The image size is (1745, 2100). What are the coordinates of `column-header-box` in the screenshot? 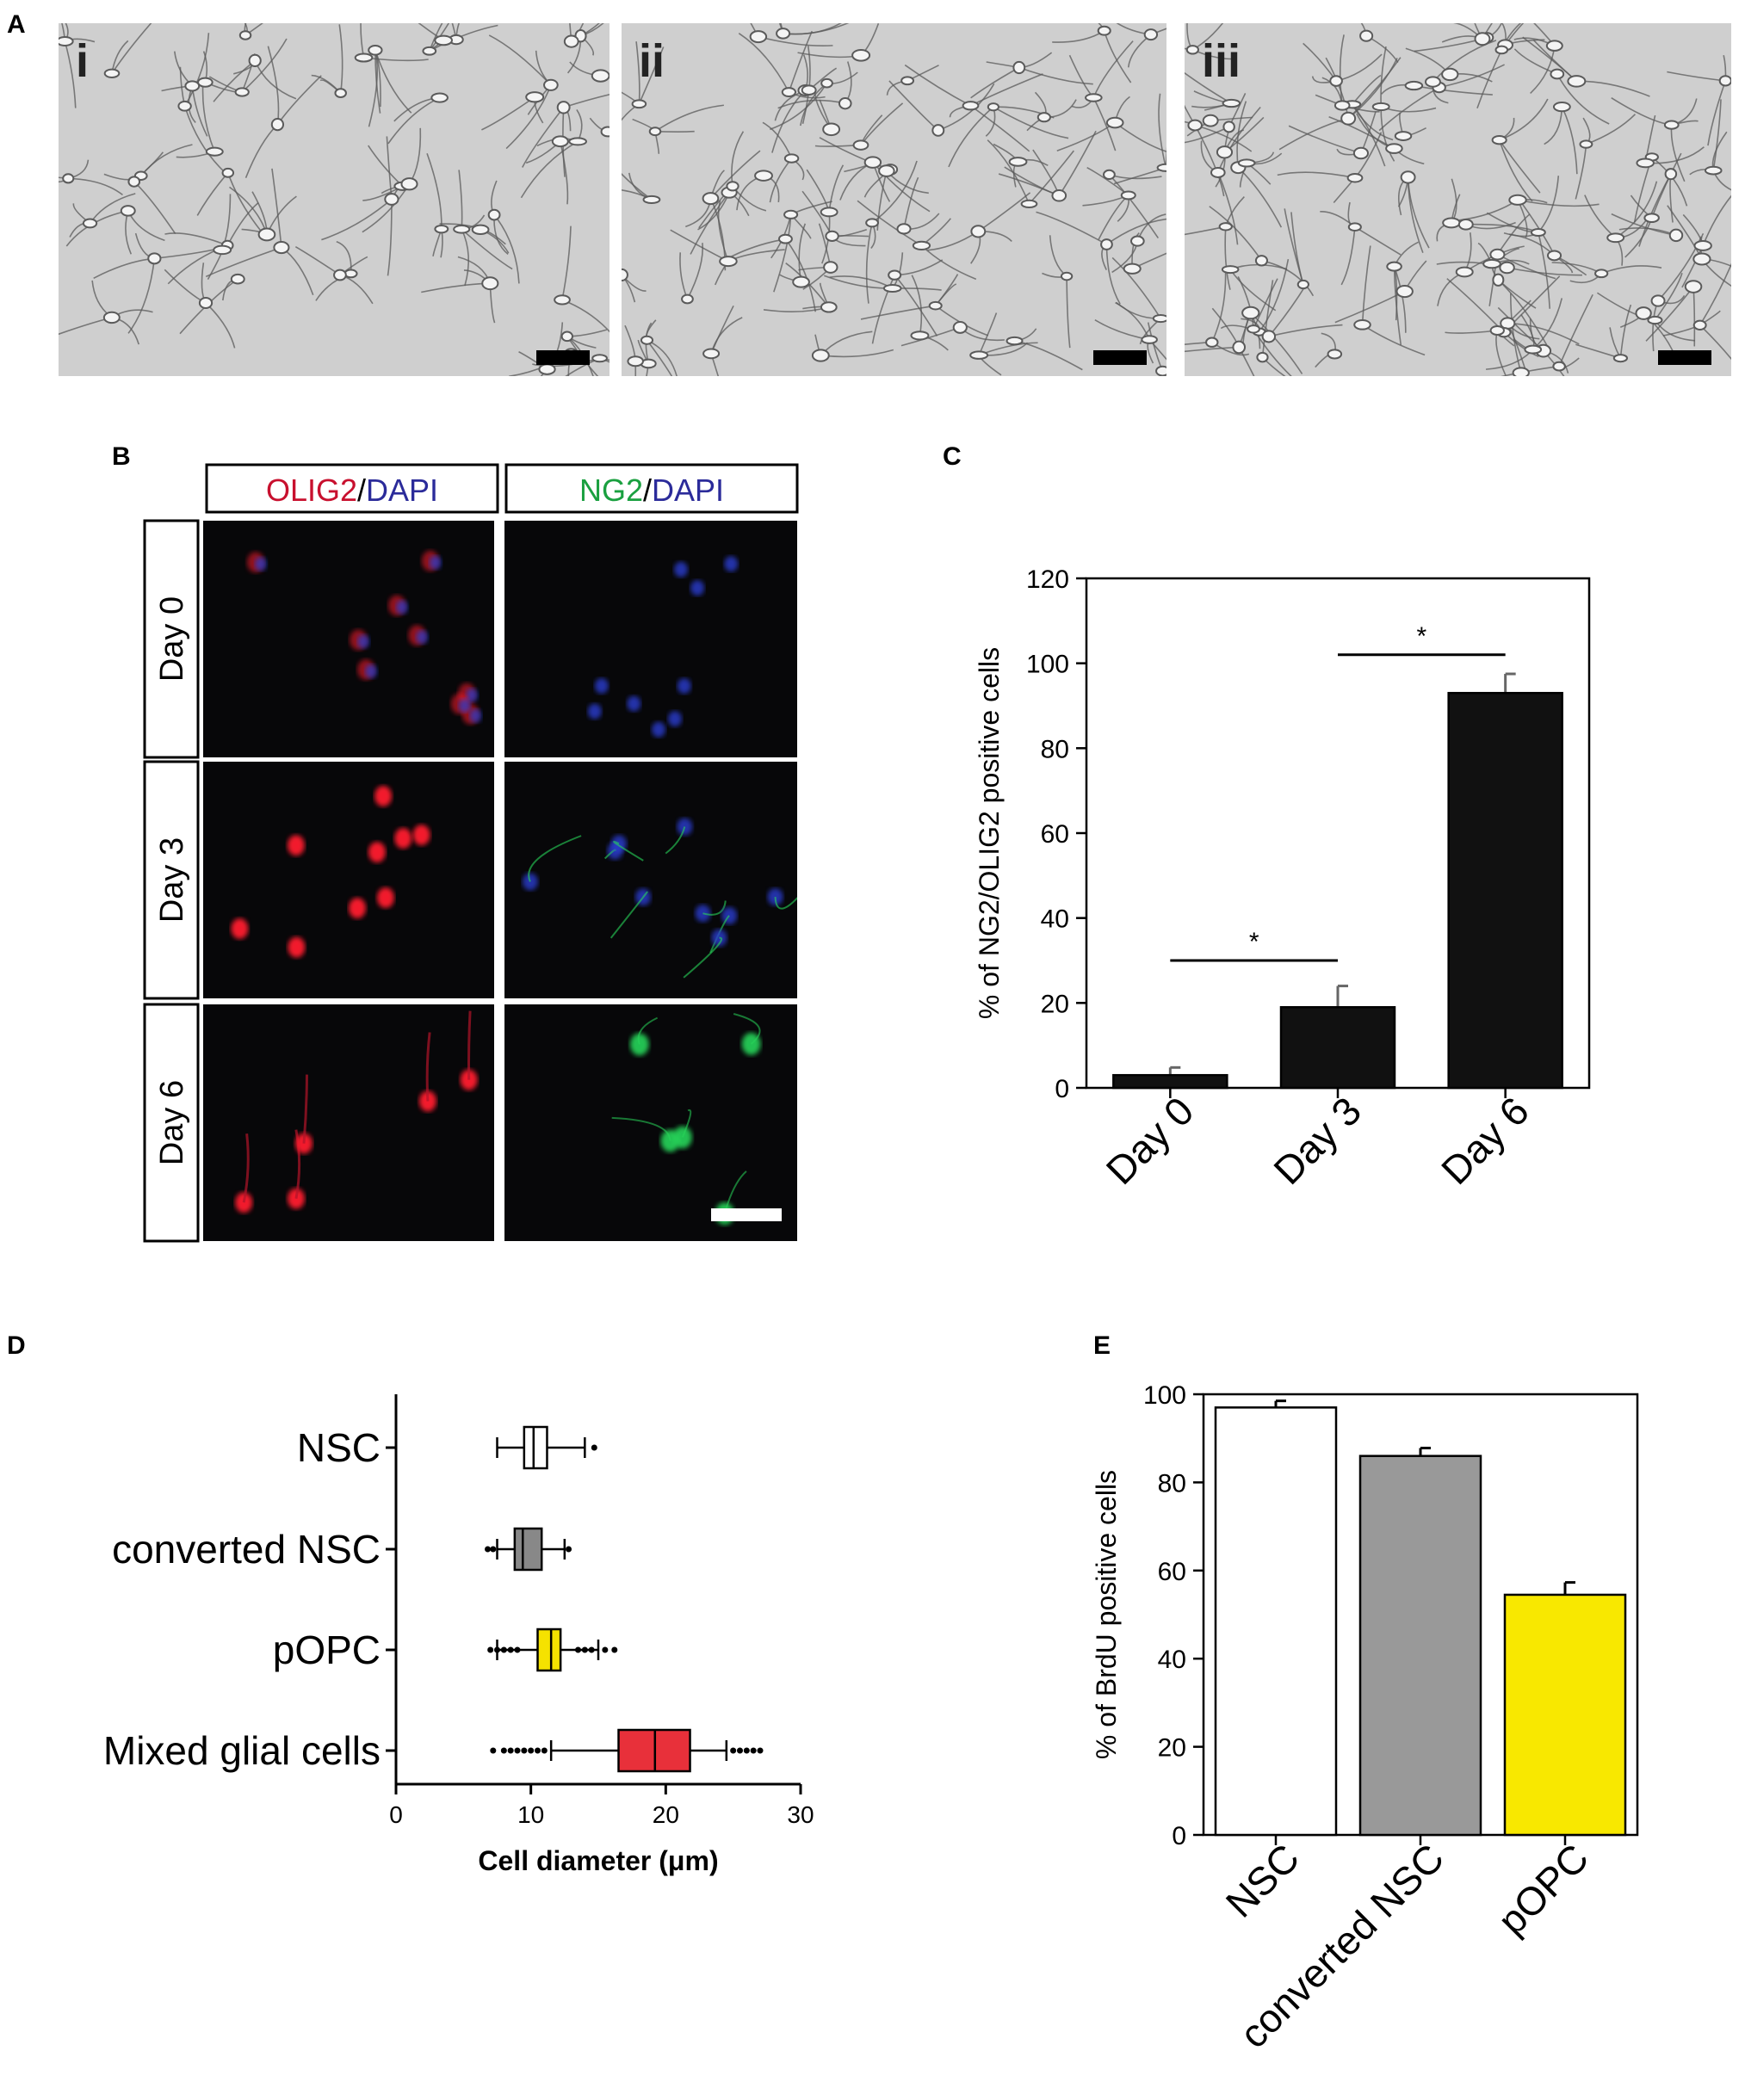 It's located at (652, 488).